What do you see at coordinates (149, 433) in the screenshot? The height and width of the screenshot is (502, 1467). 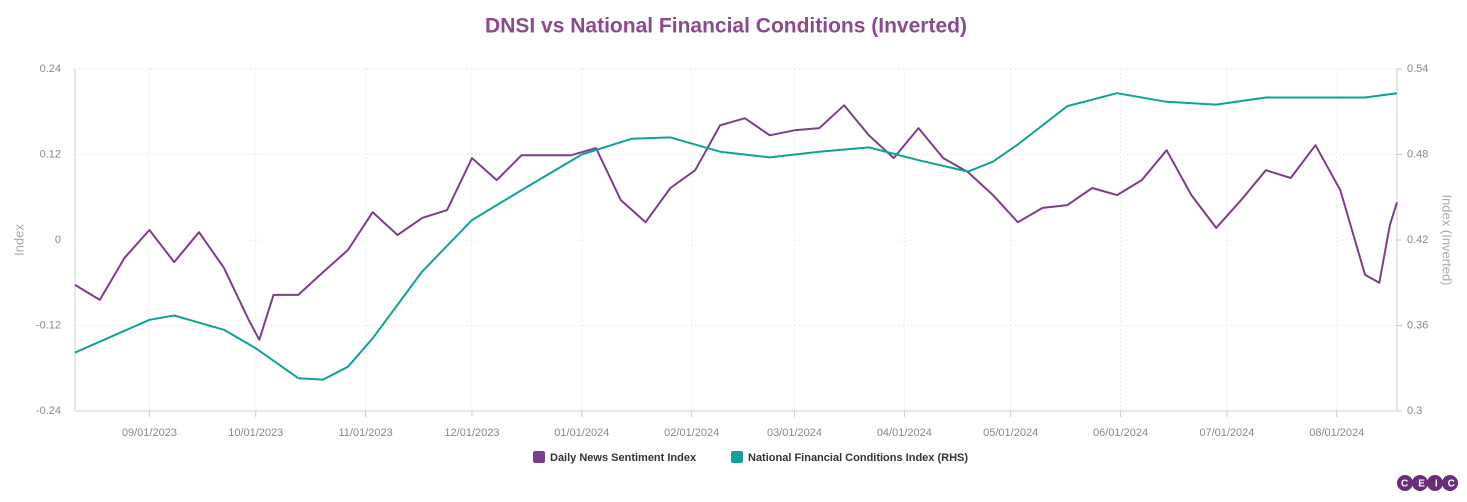 I see `x-tick-label: 09/01/2023` at bounding box center [149, 433].